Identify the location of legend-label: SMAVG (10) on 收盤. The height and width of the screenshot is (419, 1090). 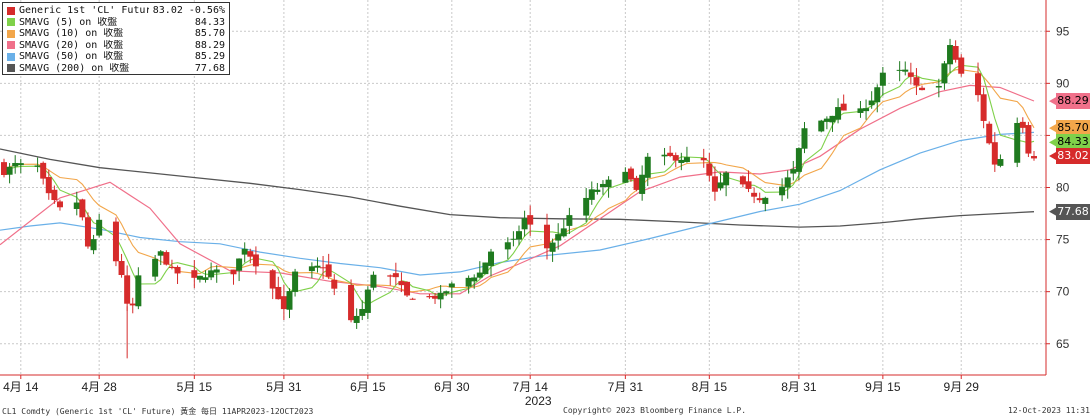
(71, 33).